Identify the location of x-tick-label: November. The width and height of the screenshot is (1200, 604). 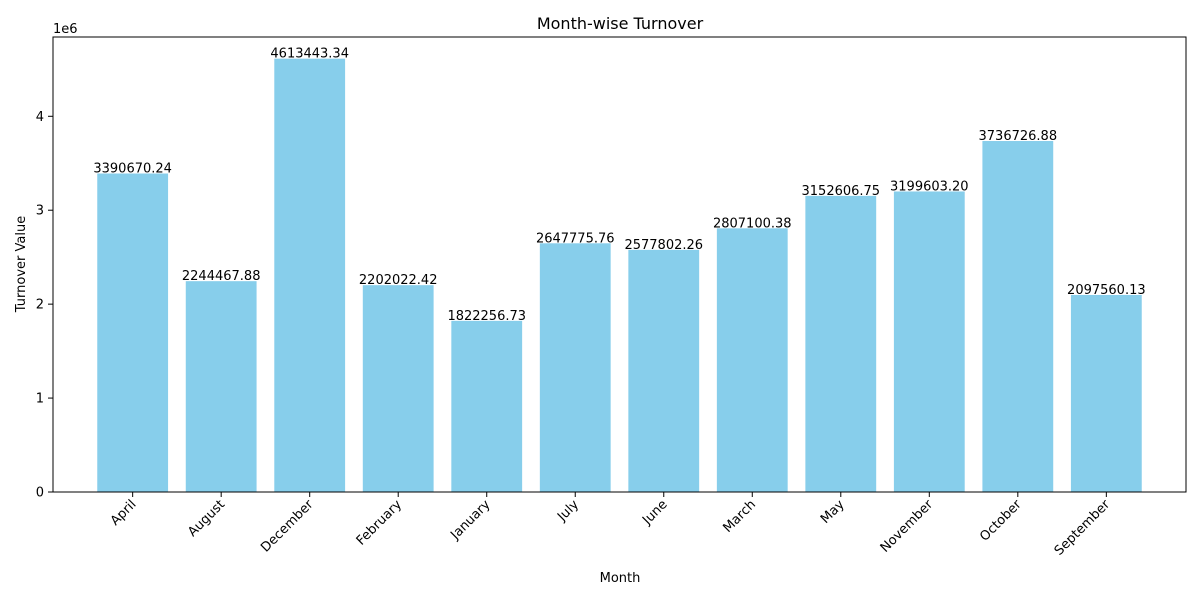
(907, 526).